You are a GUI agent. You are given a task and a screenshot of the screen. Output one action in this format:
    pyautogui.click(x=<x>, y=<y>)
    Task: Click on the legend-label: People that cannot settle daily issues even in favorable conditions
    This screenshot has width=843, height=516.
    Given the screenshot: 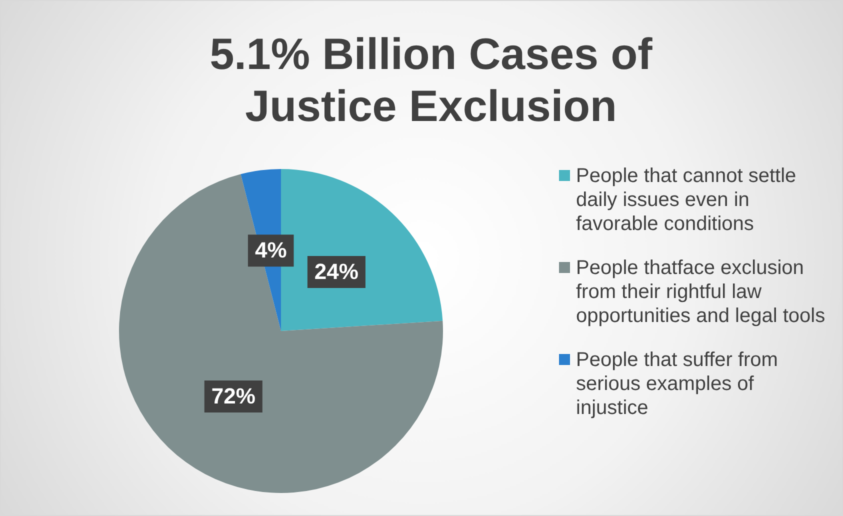 What is the action you would take?
    pyautogui.click(x=687, y=200)
    